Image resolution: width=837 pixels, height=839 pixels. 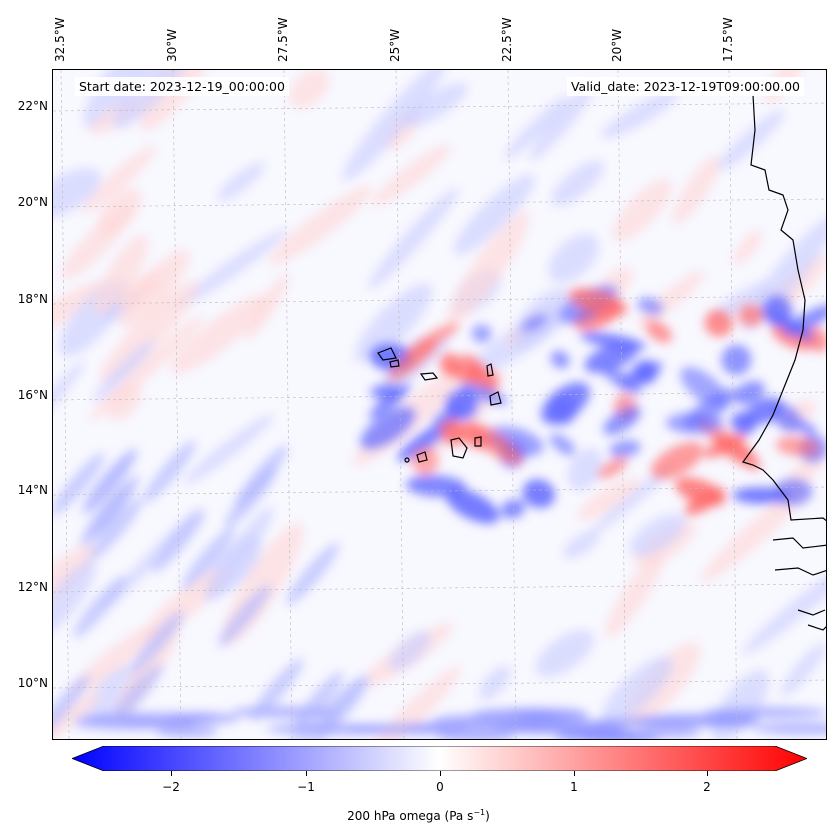 I want to click on colorbar-label: 200 hPa omega (Pa s−1), so click(x=418, y=815).